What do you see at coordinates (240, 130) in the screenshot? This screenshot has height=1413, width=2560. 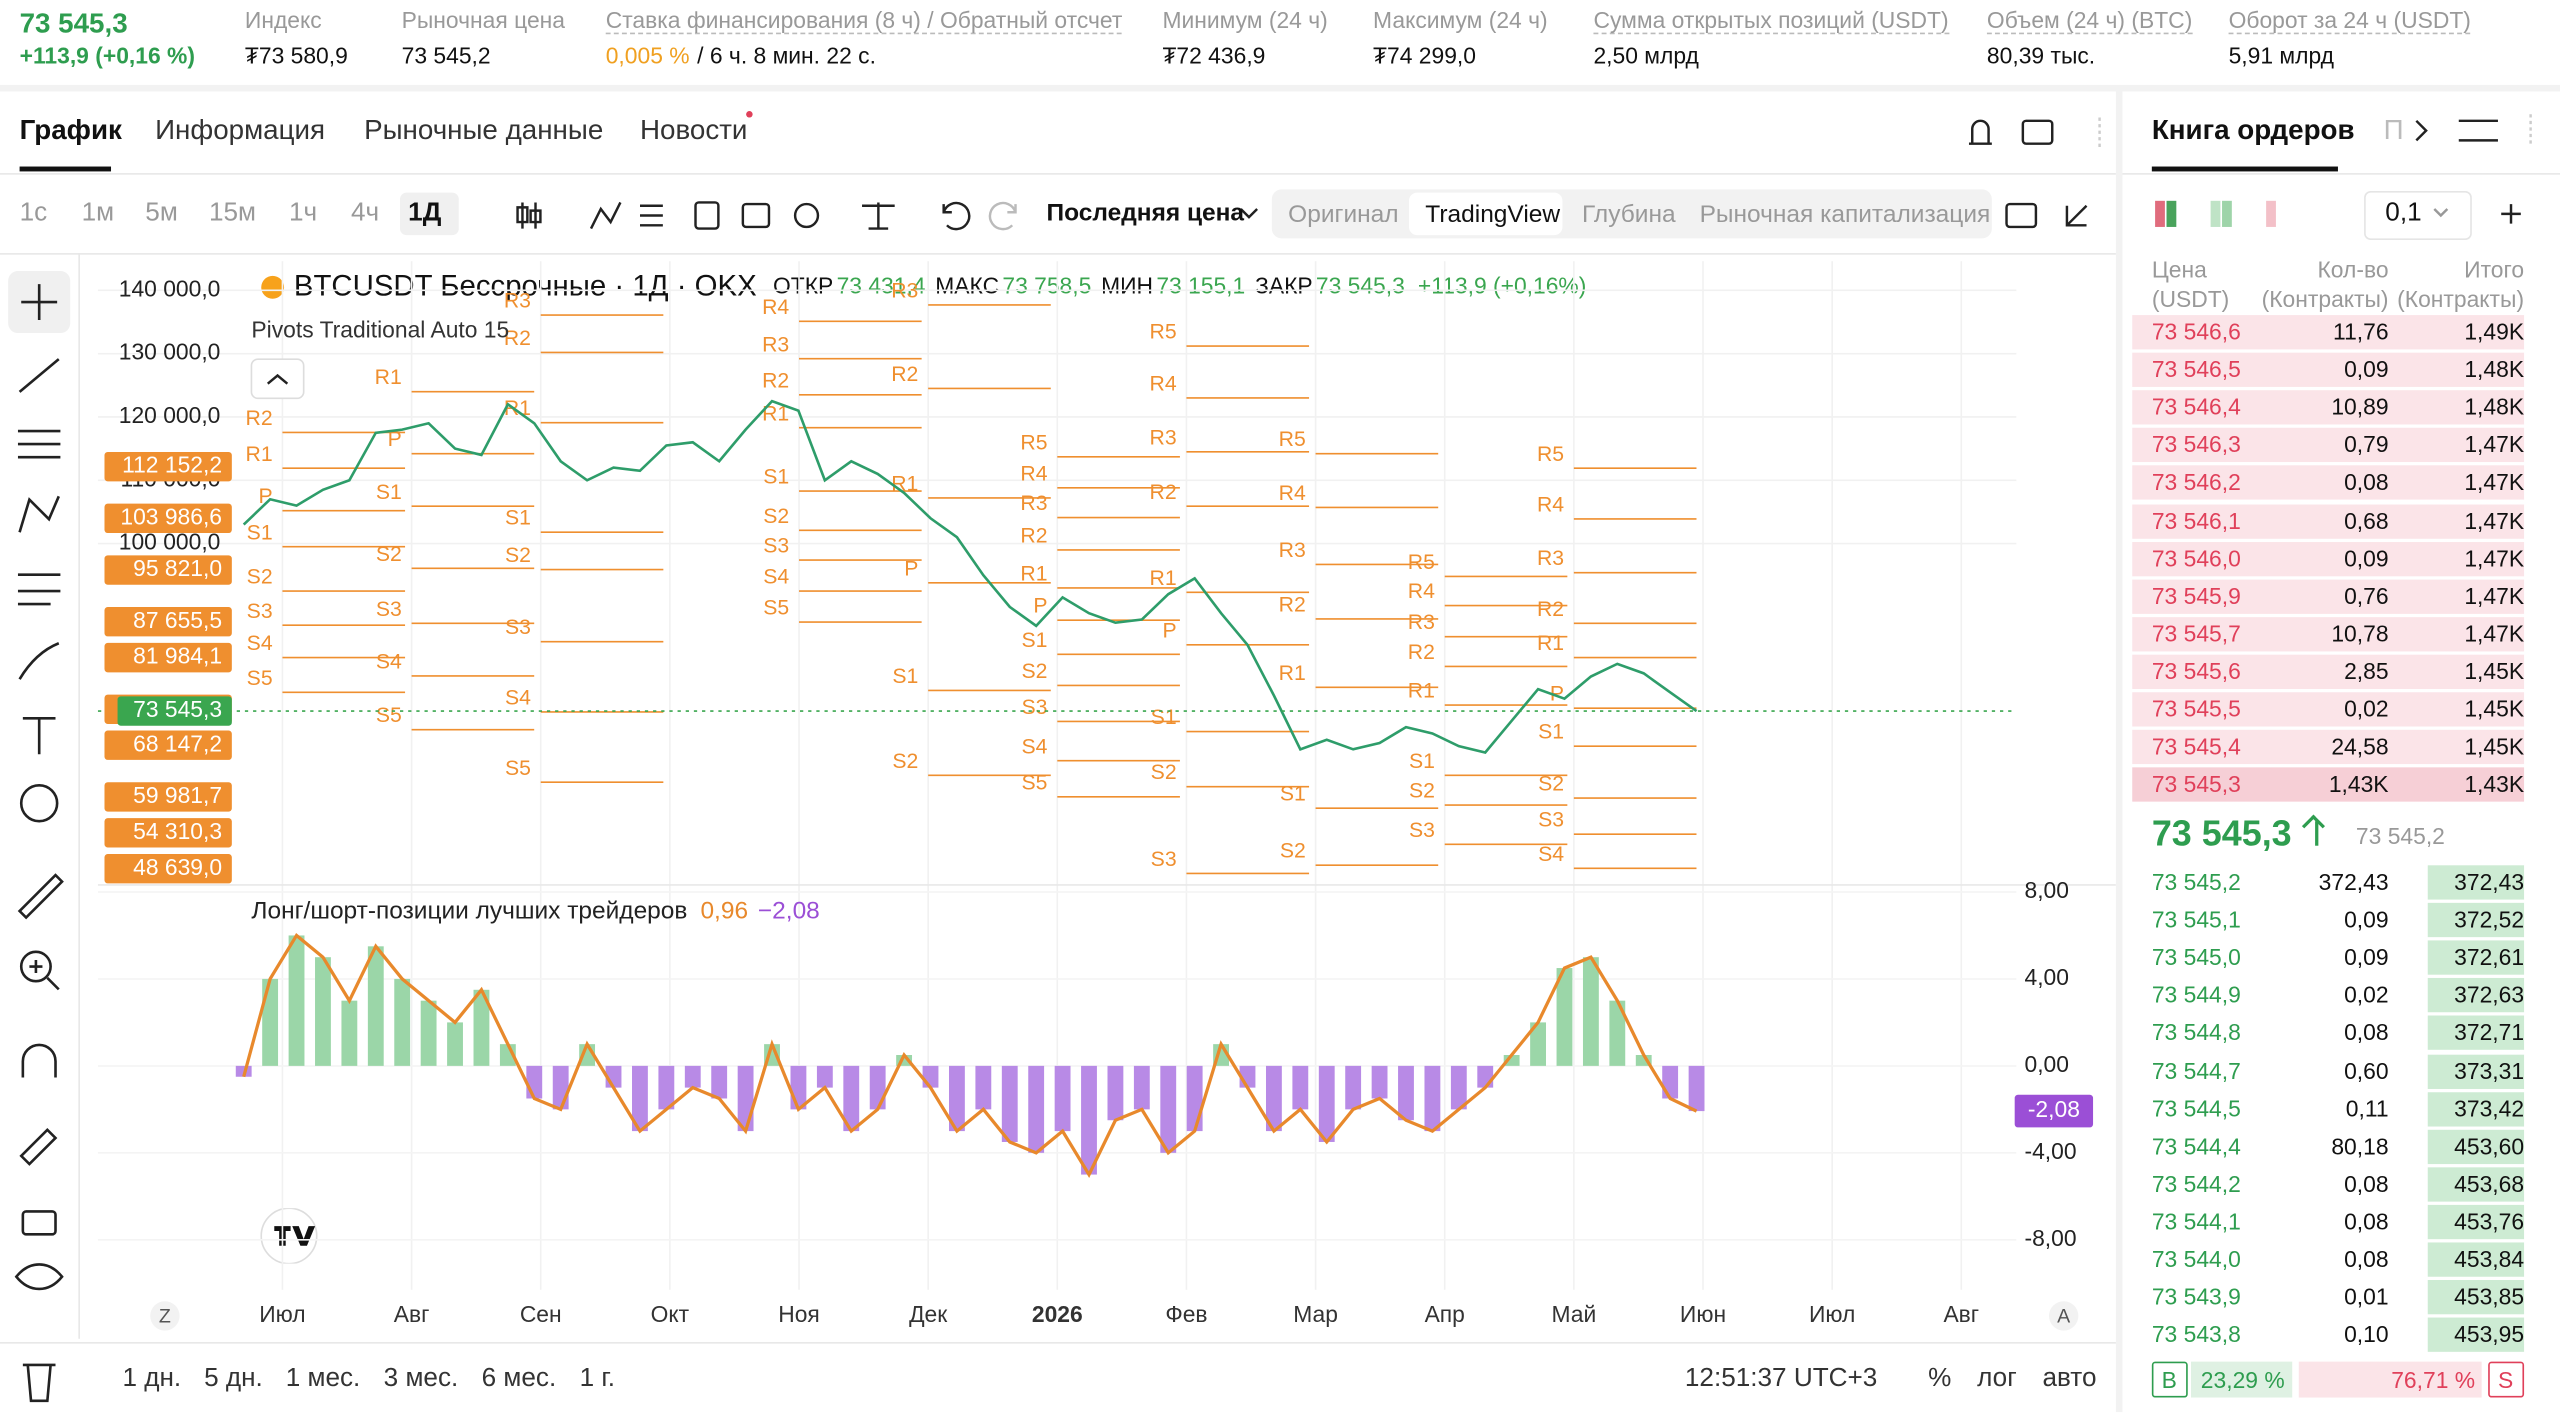 I see `tab: Информация` at bounding box center [240, 130].